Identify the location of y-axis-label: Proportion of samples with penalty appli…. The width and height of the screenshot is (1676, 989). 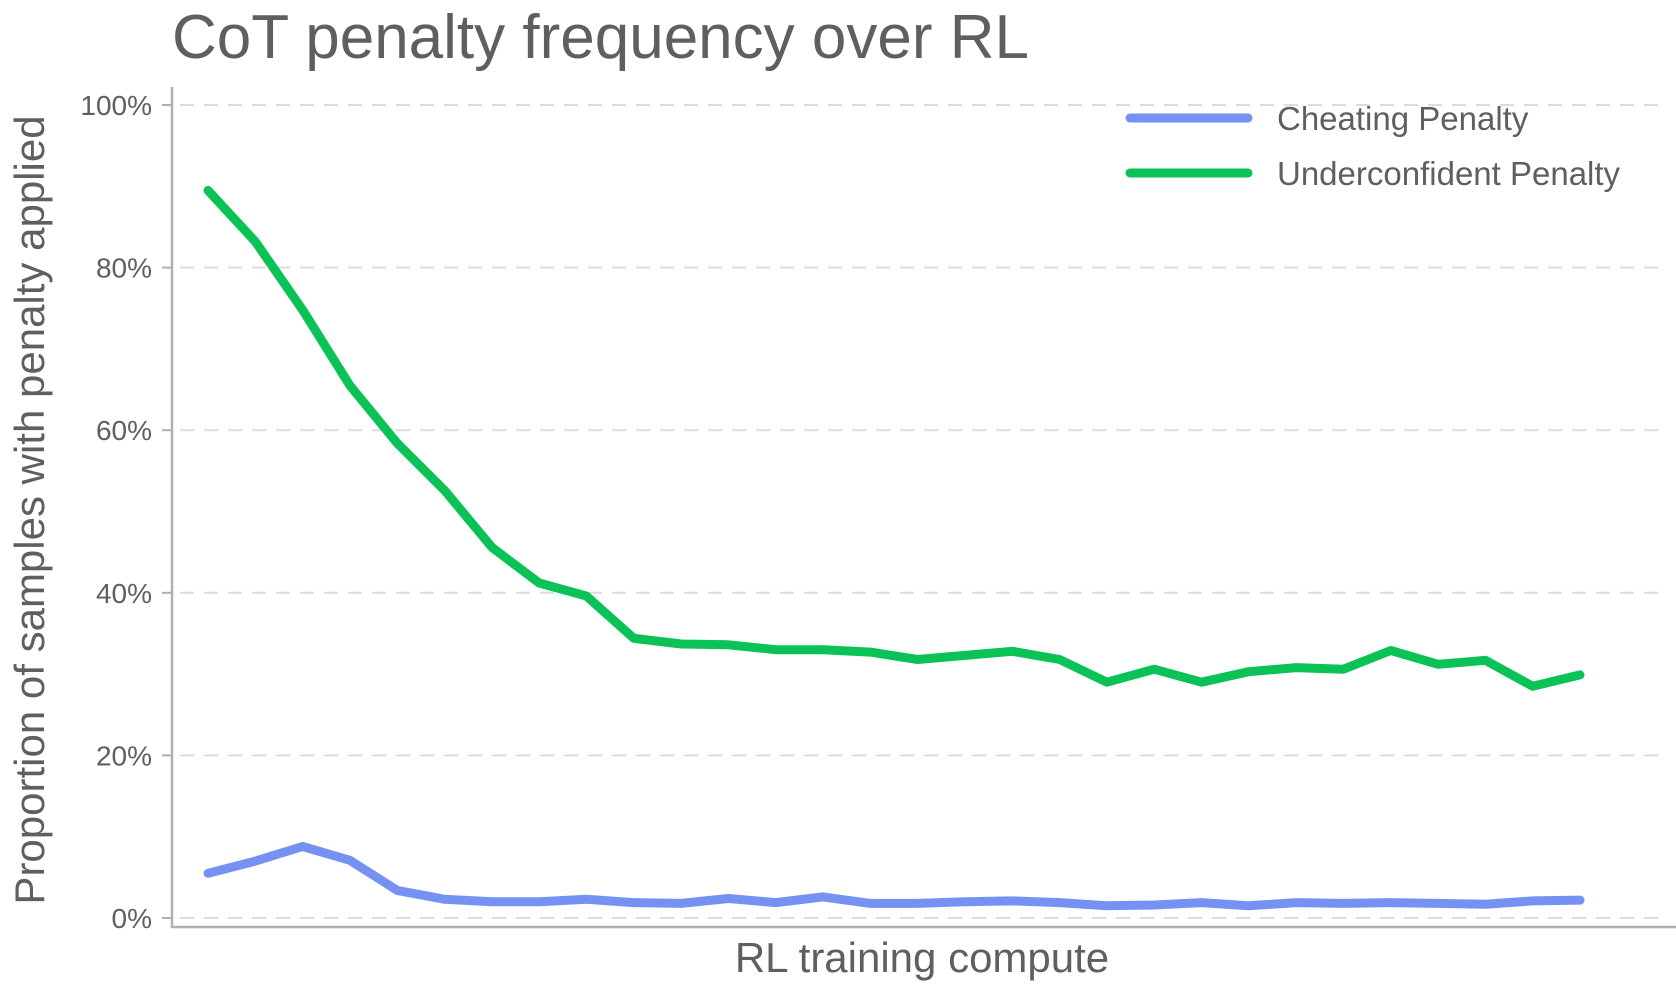
(29, 509).